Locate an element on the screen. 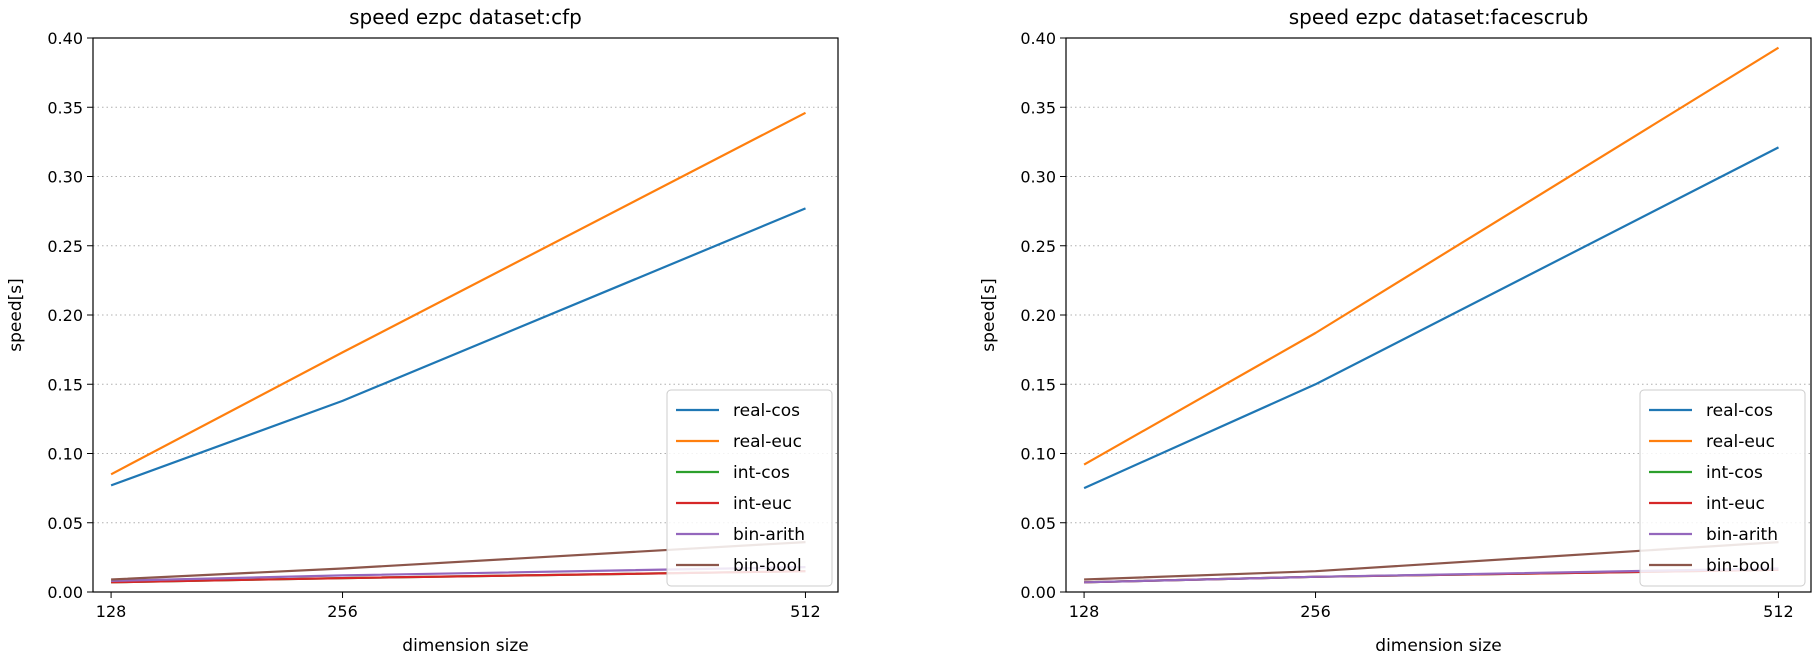 This screenshot has width=1815, height=655. chart-title: speed ezpc dataset:cfp is located at coordinates (465, 17).